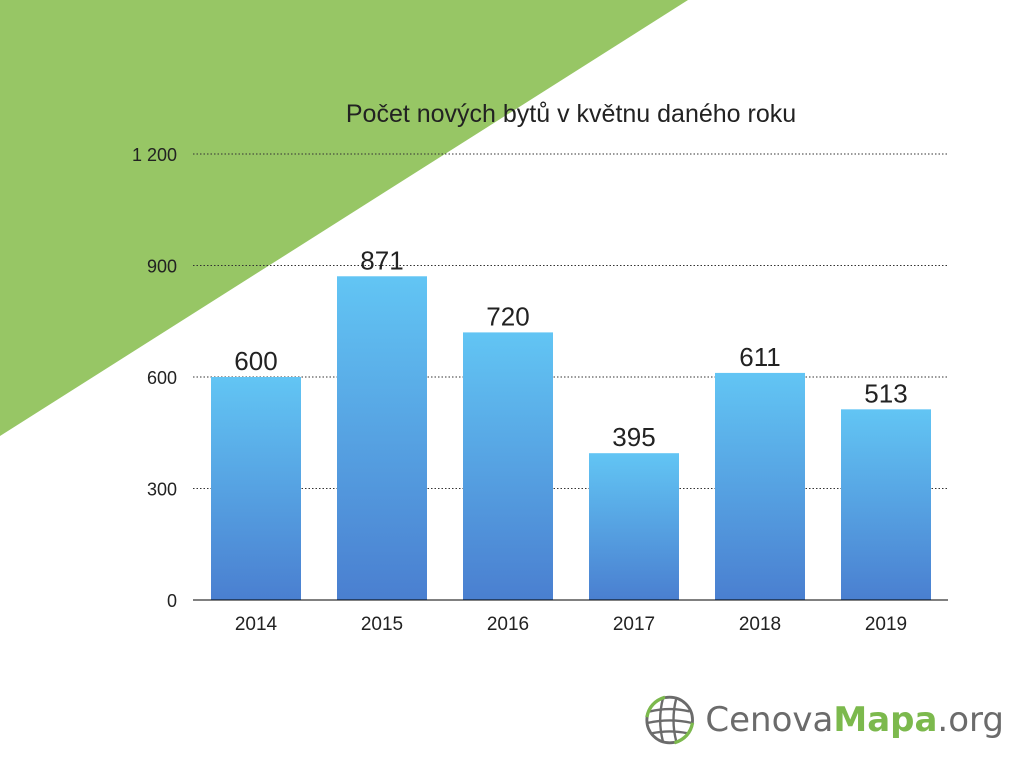 The width and height of the screenshot is (1024, 768). I want to click on globe-grid-icon, so click(670, 720).